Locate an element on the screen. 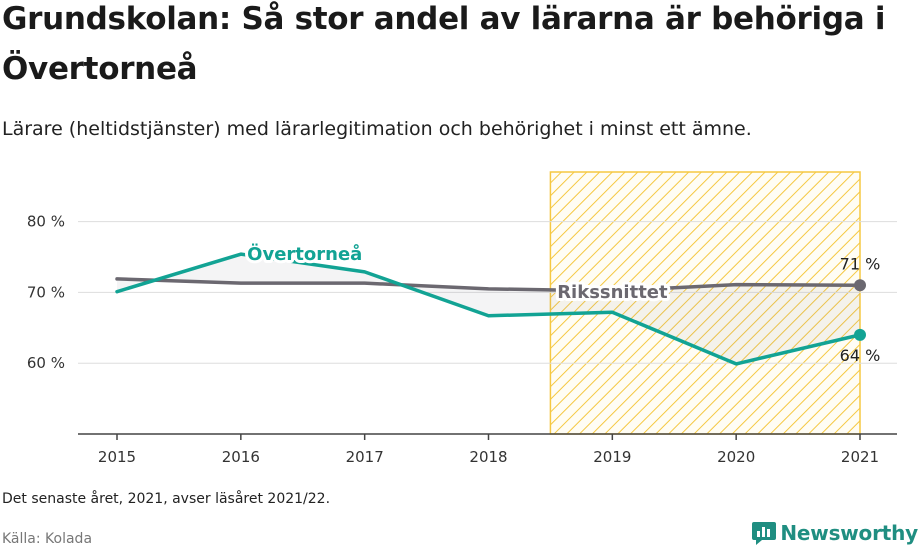 The height and width of the screenshot is (552, 920). x-tick-label: 2016 is located at coordinates (241, 457).